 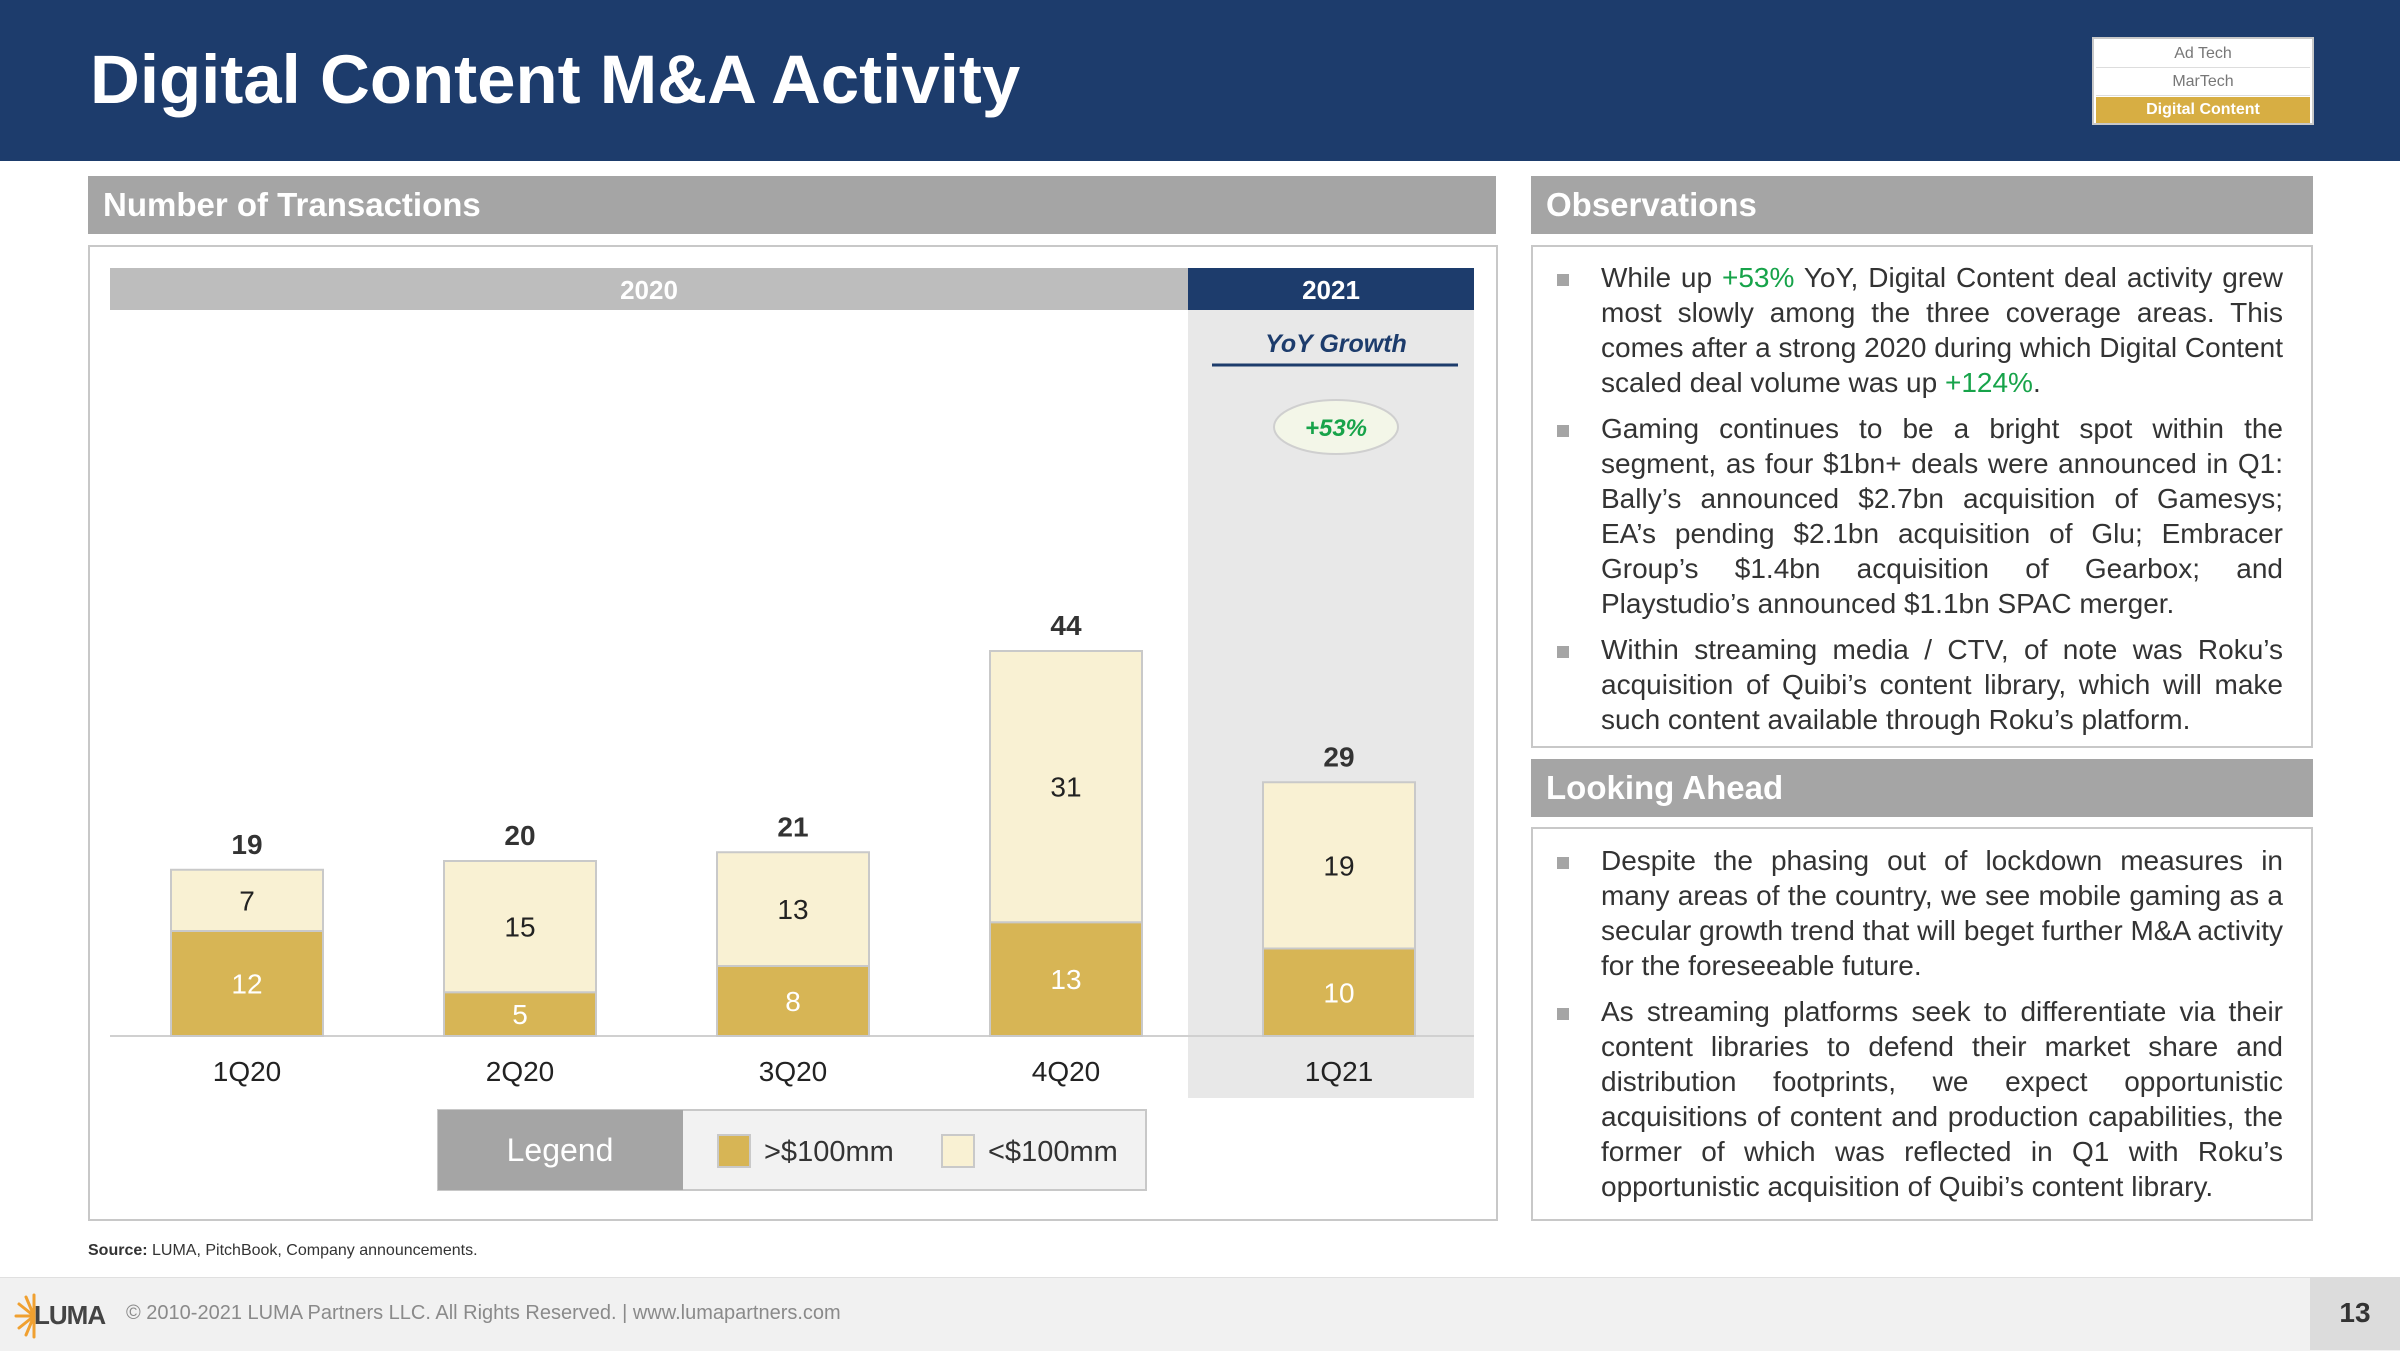 I want to click on growth-highlight: +53%, so click(x=1758, y=277).